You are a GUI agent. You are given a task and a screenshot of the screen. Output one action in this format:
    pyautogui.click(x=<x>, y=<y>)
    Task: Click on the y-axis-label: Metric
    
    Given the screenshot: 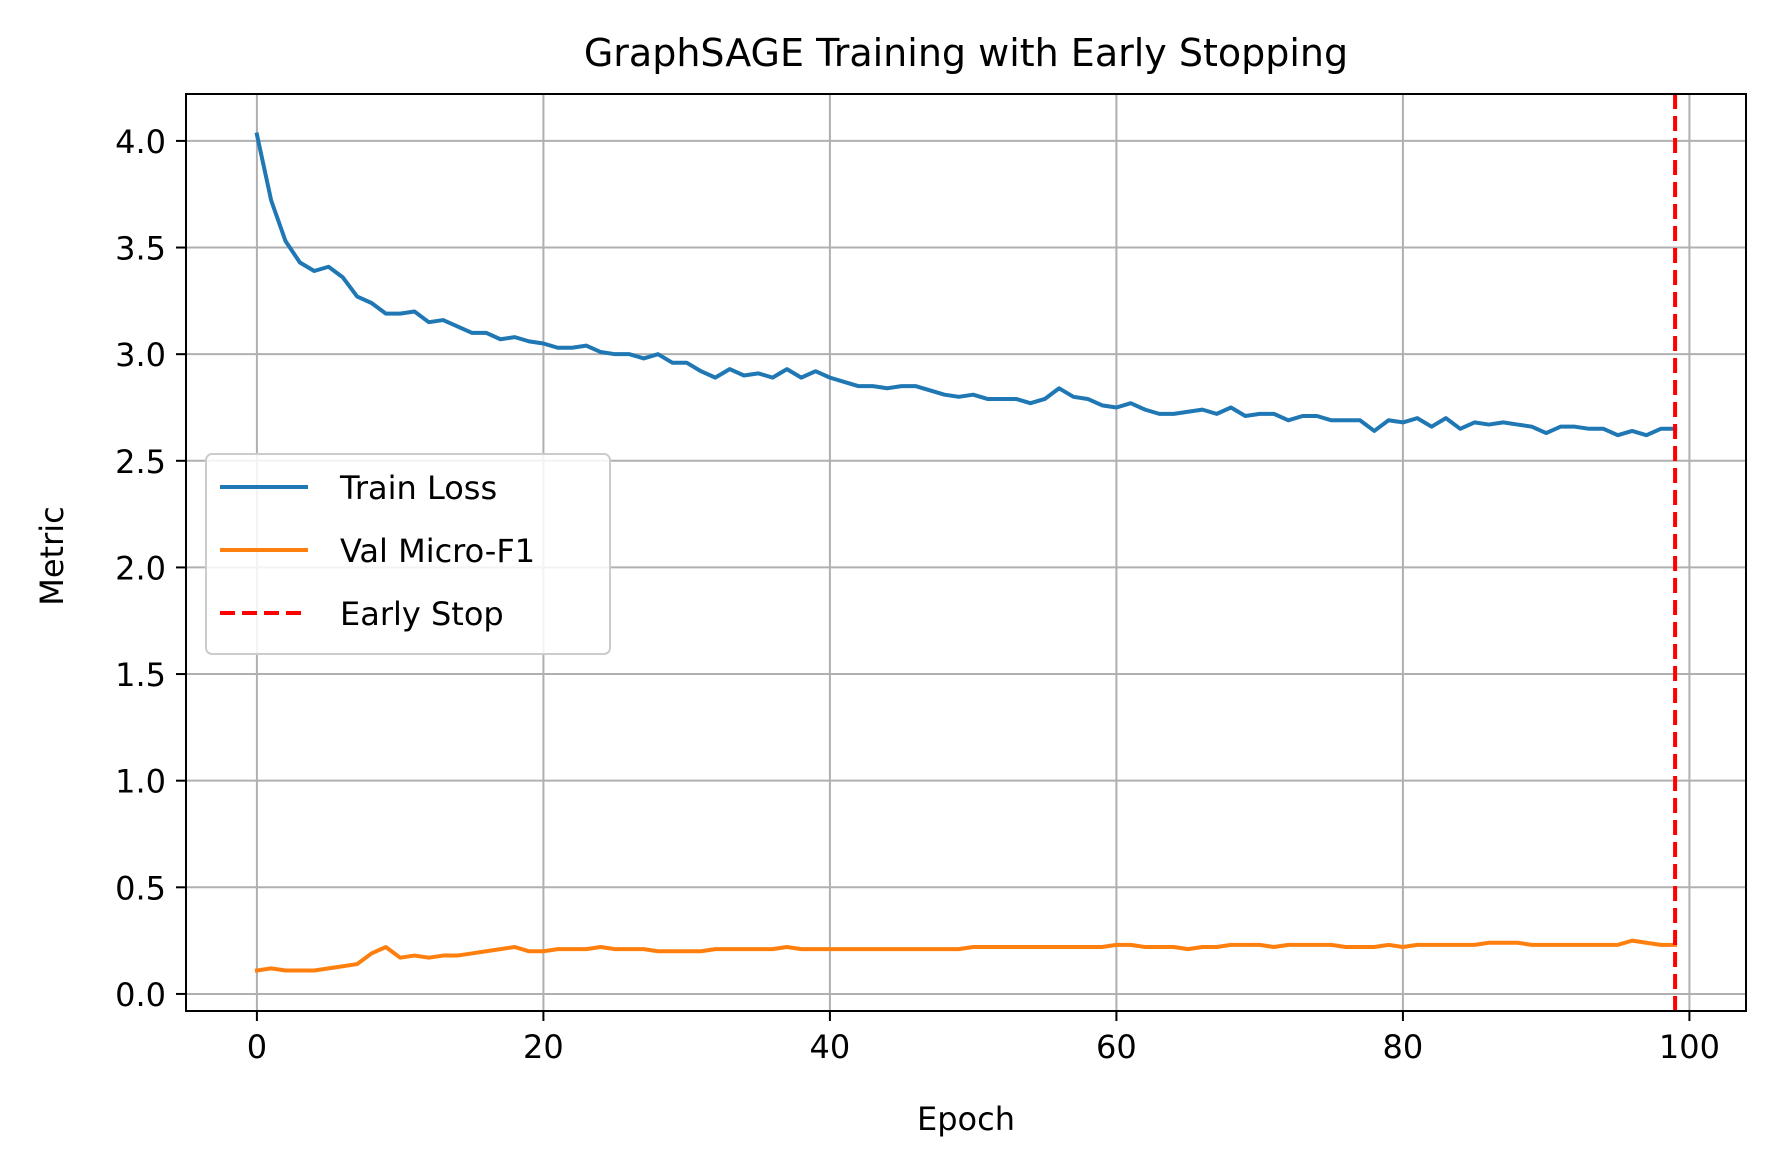 What is the action you would take?
    pyautogui.click(x=52, y=555)
    